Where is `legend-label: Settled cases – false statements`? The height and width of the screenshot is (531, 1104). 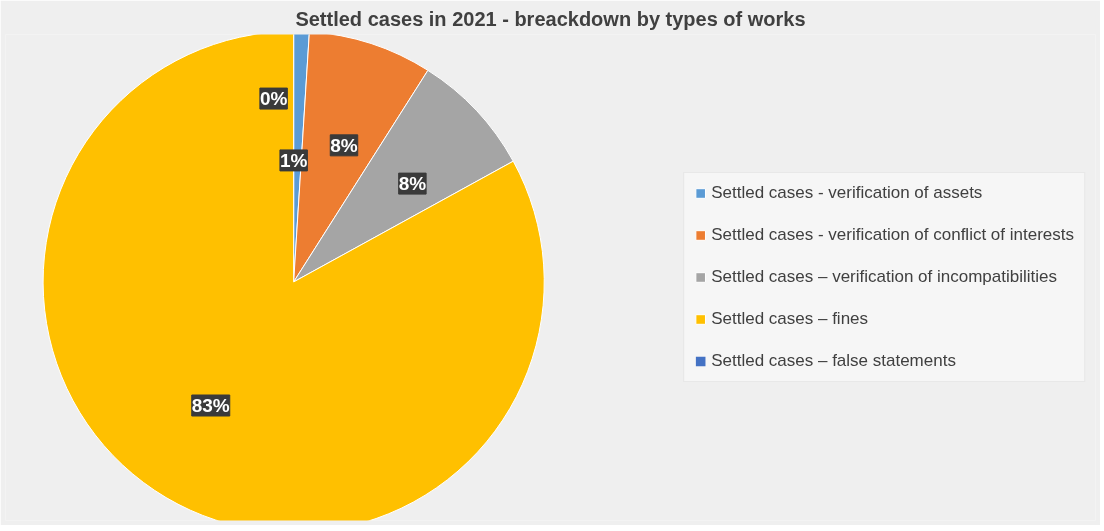
legend-label: Settled cases – false statements is located at coordinates (833, 361).